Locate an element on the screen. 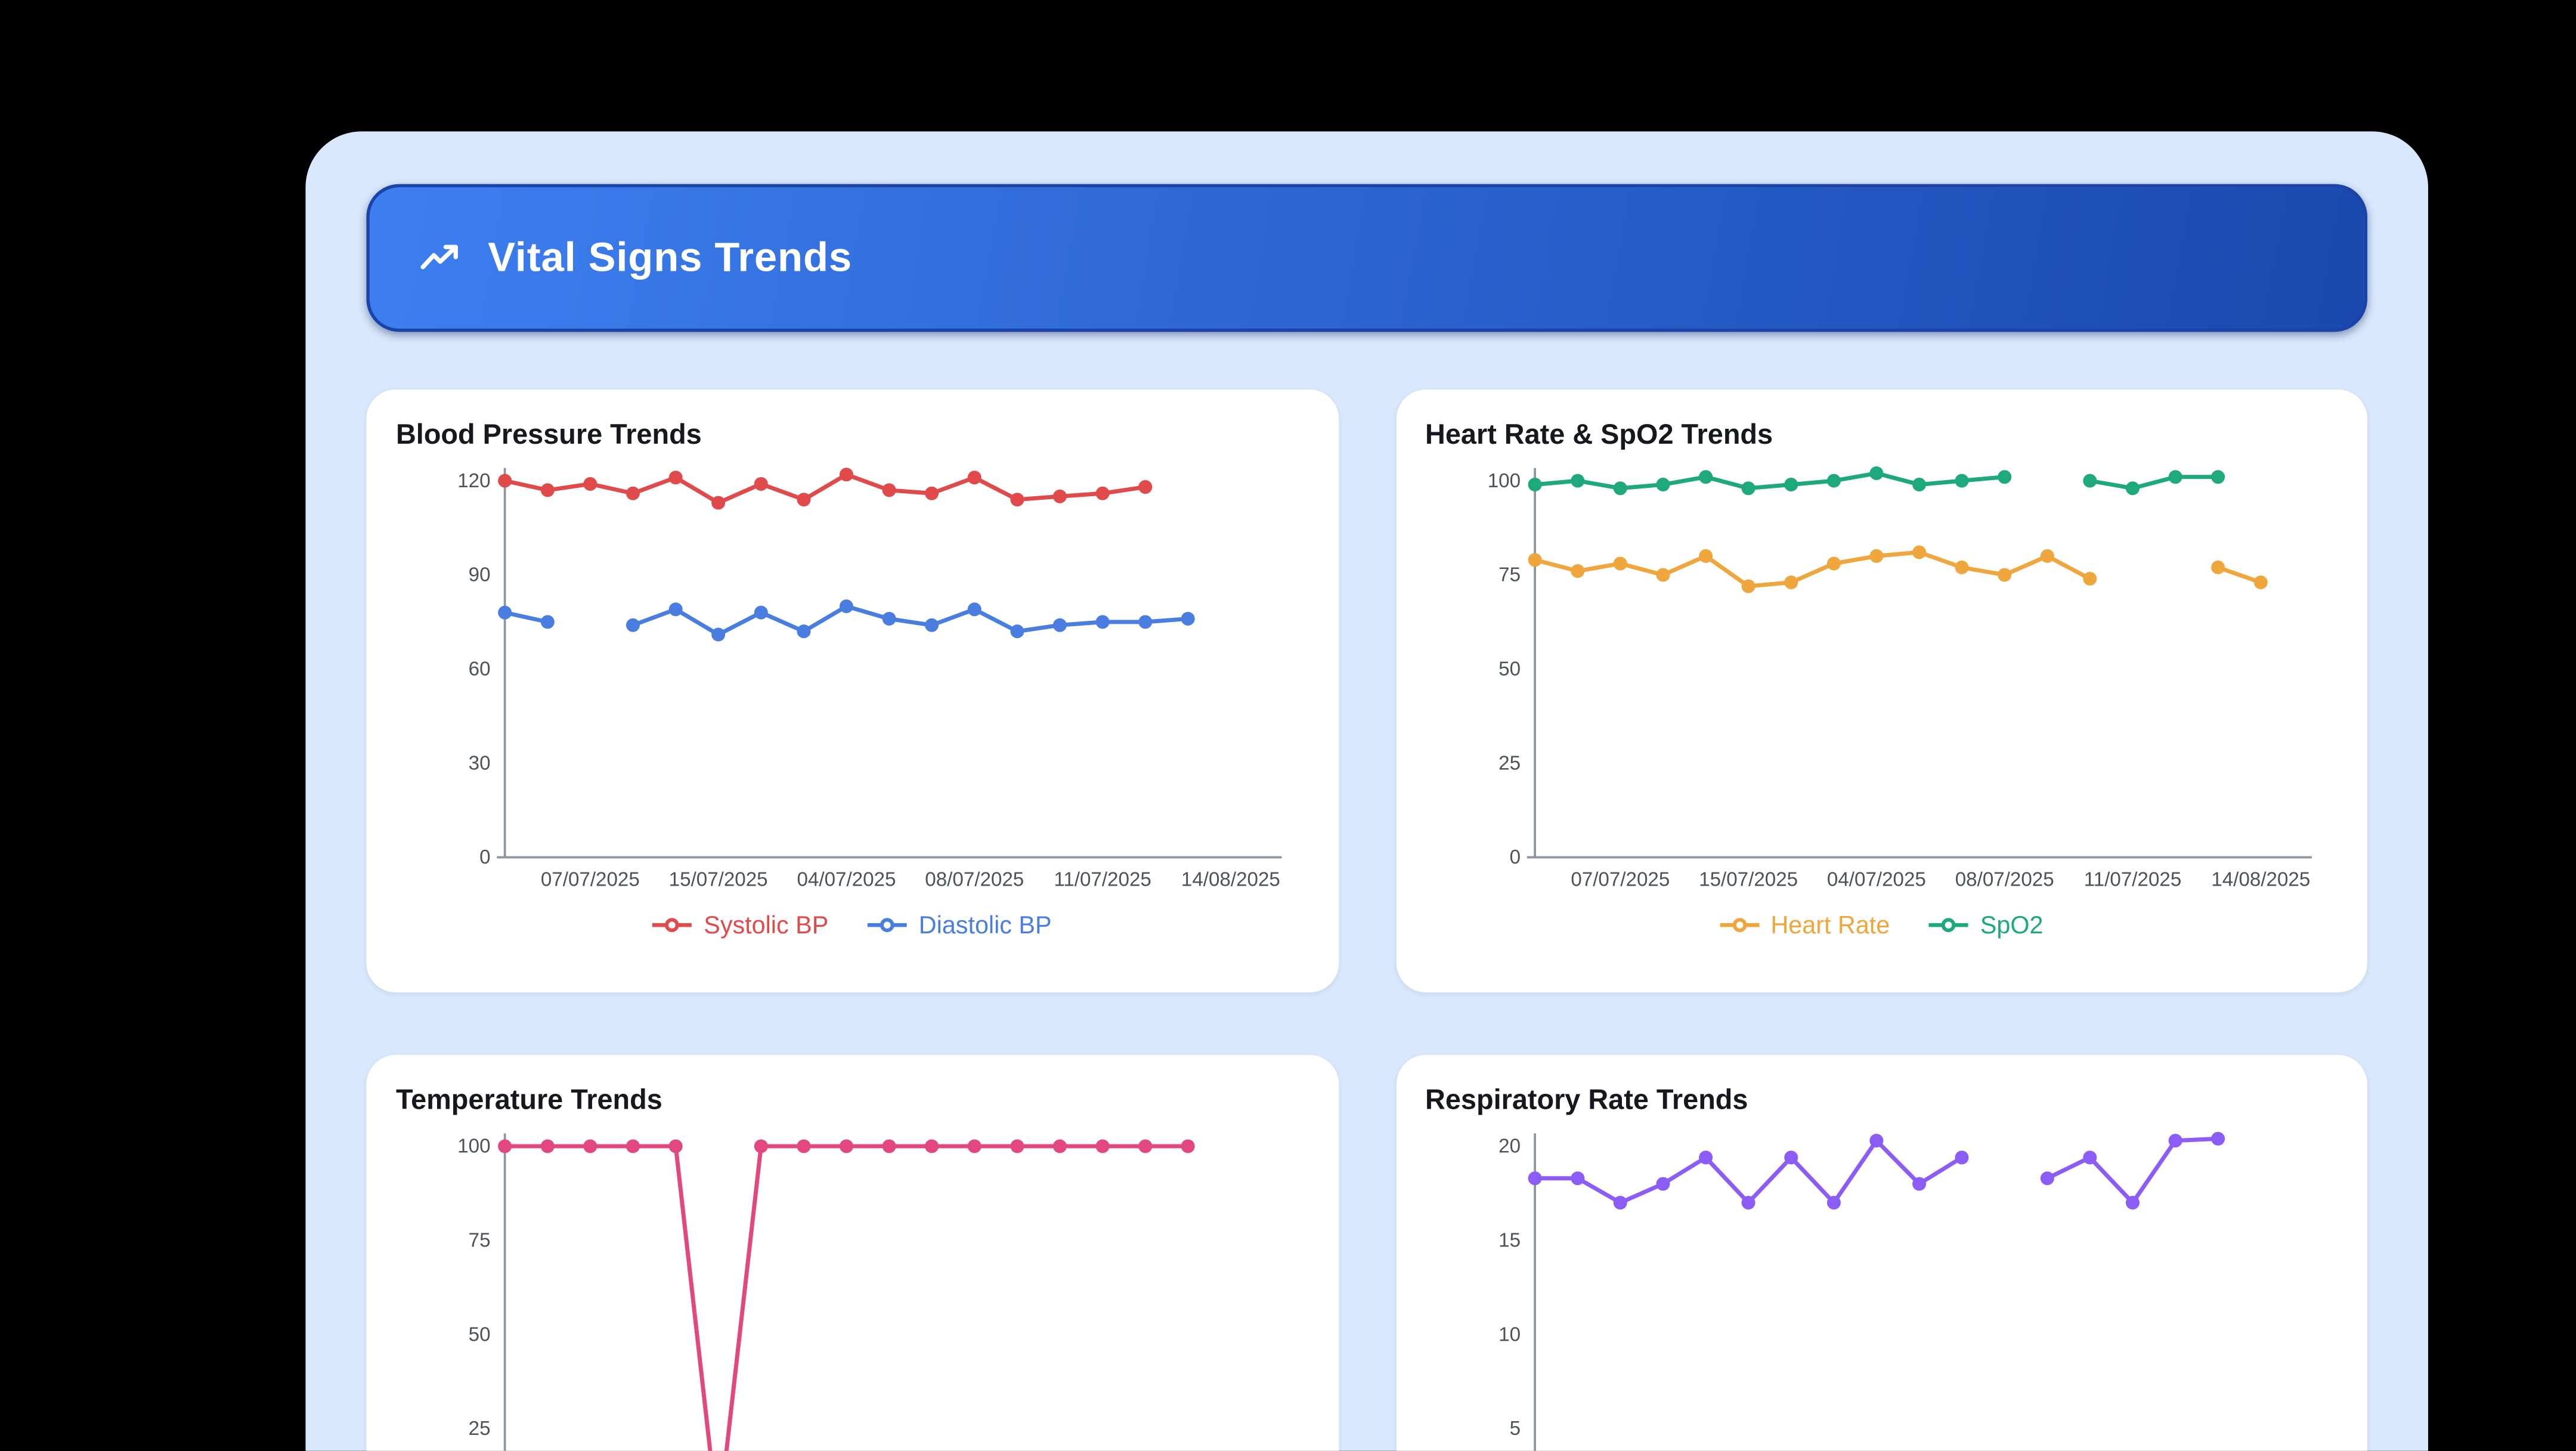 The image size is (2576, 1451). legend-item: Heart Rate is located at coordinates (1805, 925).